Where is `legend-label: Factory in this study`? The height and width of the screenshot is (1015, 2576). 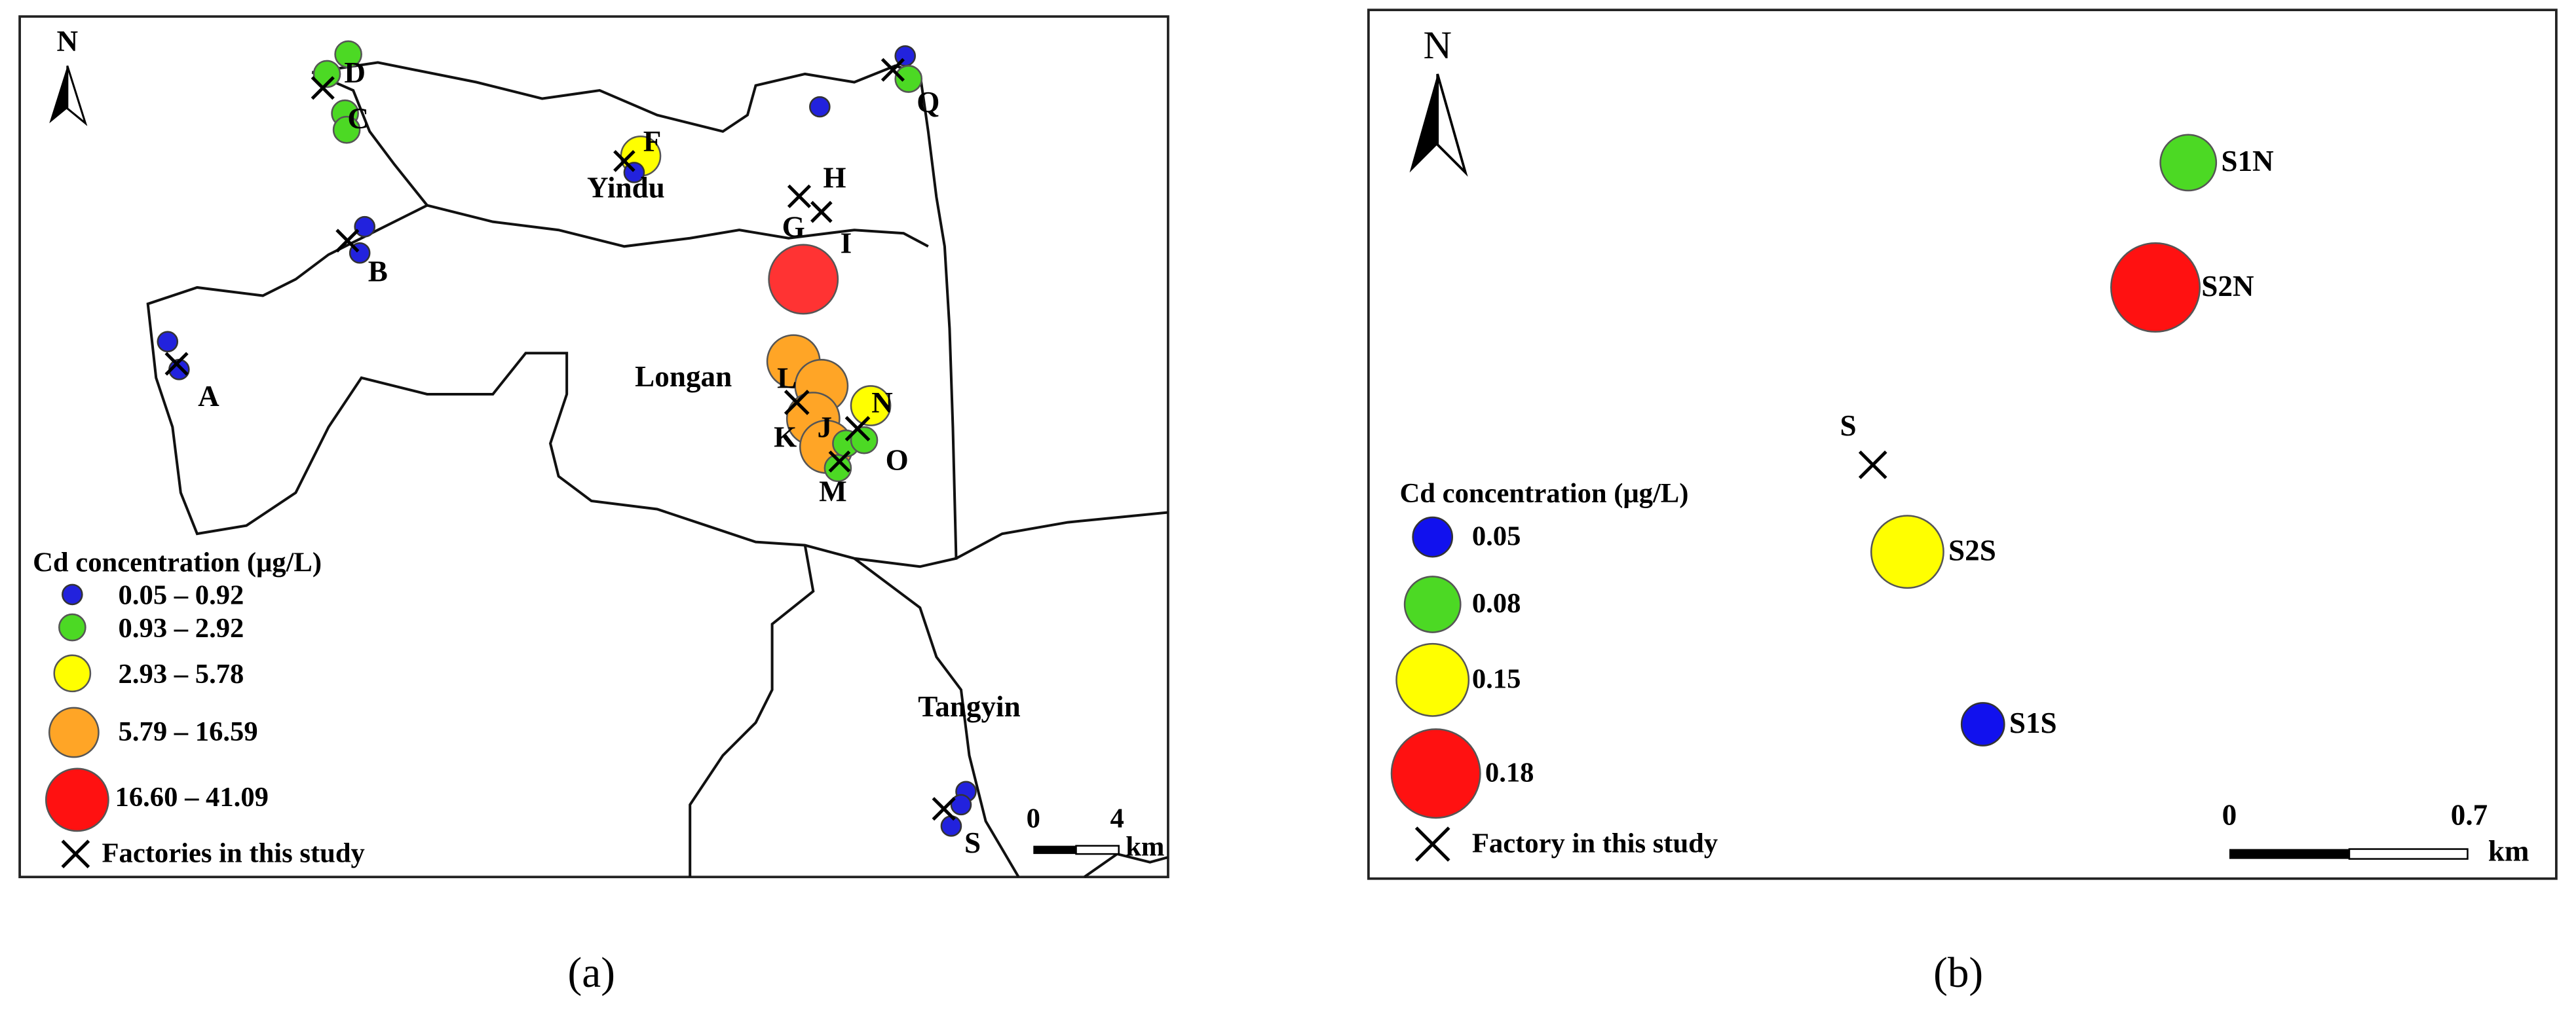
legend-label: Factory in this study is located at coordinates (1595, 843).